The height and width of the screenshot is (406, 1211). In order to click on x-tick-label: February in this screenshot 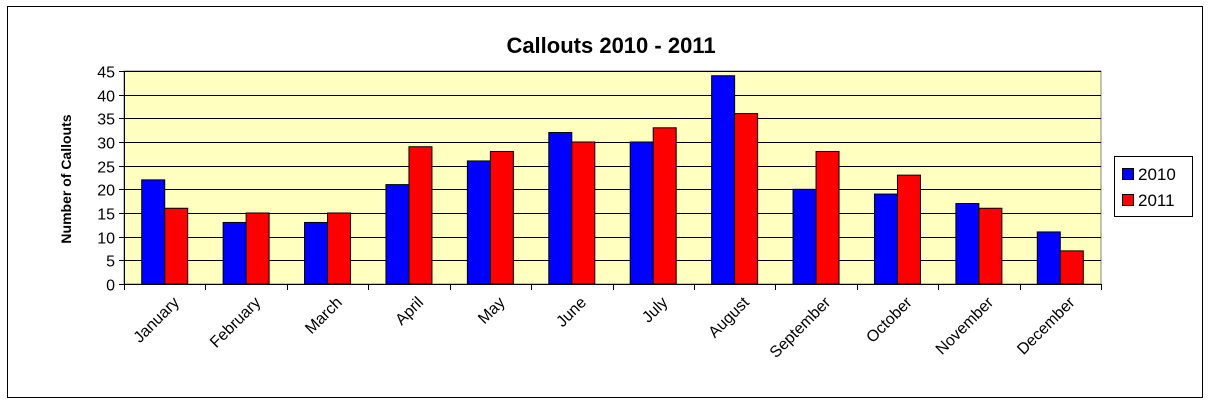, I will do `click(235, 322)`.